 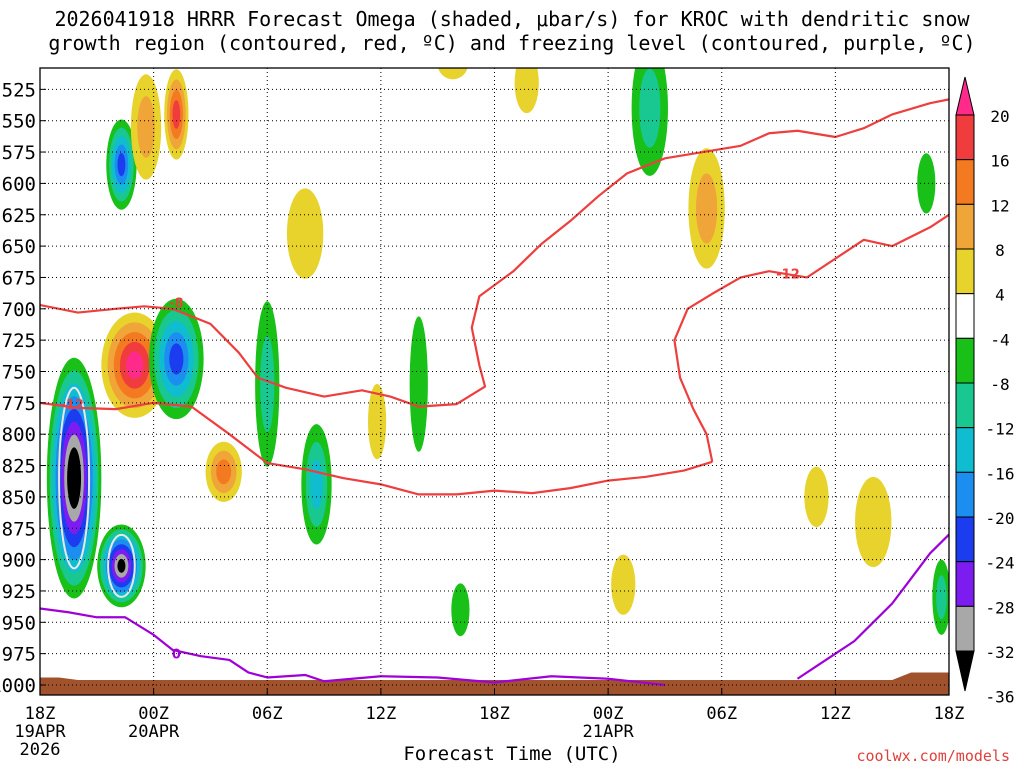 I want to click on colorbar-label-0: 20, so click(x=999, y=116).